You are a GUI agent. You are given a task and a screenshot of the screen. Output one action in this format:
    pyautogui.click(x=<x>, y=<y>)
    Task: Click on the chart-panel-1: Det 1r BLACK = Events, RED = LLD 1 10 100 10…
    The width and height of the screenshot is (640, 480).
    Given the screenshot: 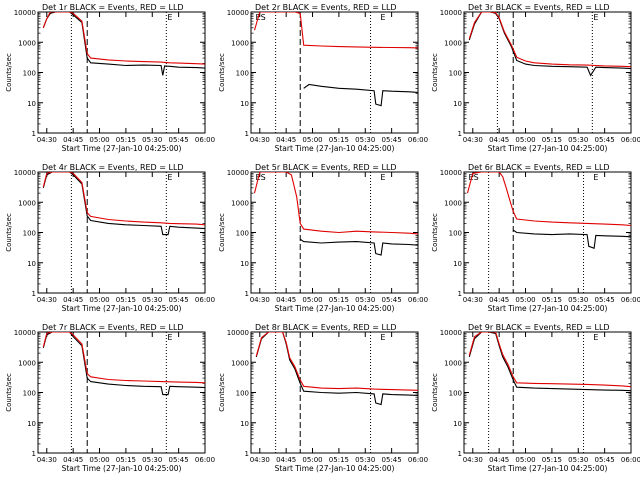 What is the action you would take?
    pyautogui.click(x=110, y=78)
    